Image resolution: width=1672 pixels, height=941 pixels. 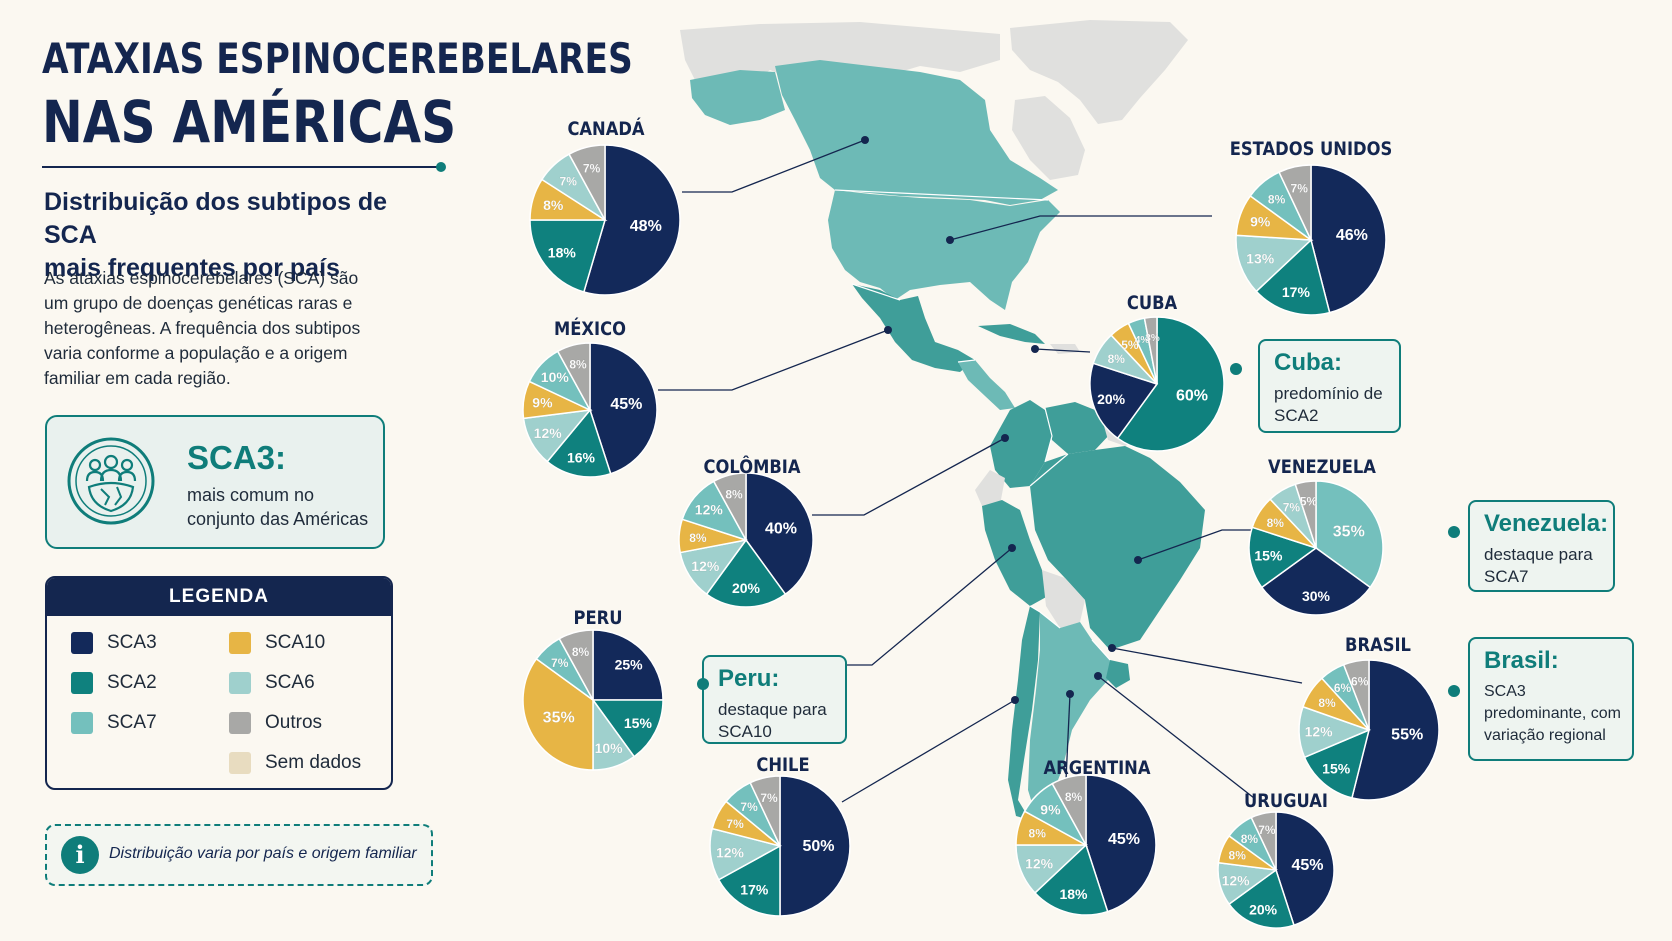 What do you see at coordinates (313, 762) in the screenshot?
I see `legend-label: Sem dados` at bounding box center [313, 762].